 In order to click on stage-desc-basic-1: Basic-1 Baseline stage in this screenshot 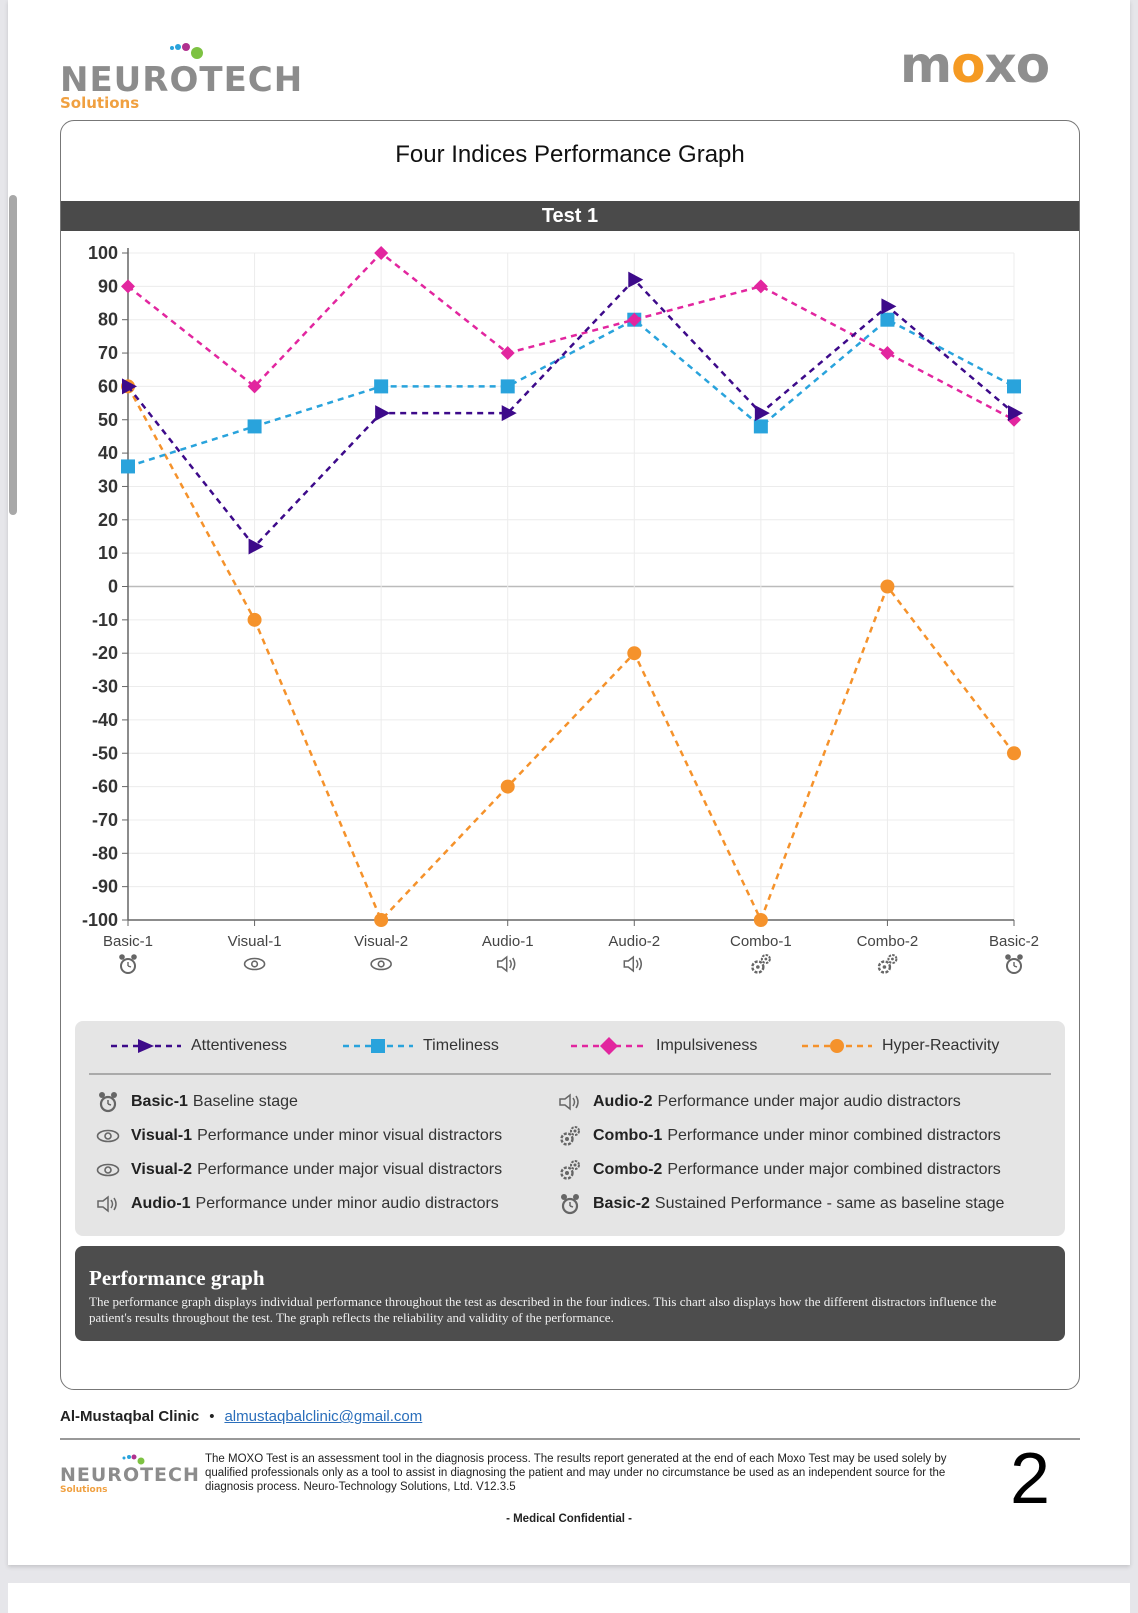, I will do `click(196, 1102)`.